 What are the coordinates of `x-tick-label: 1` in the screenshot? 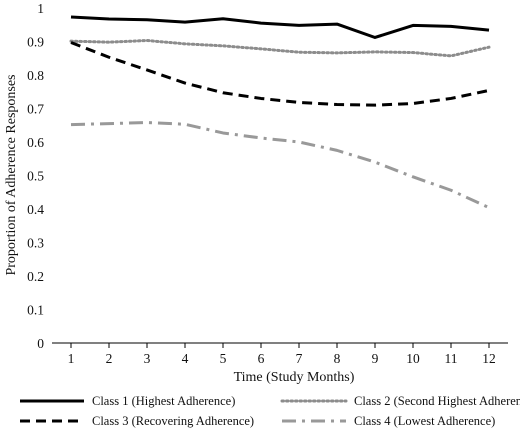 It's located at (71, 358).